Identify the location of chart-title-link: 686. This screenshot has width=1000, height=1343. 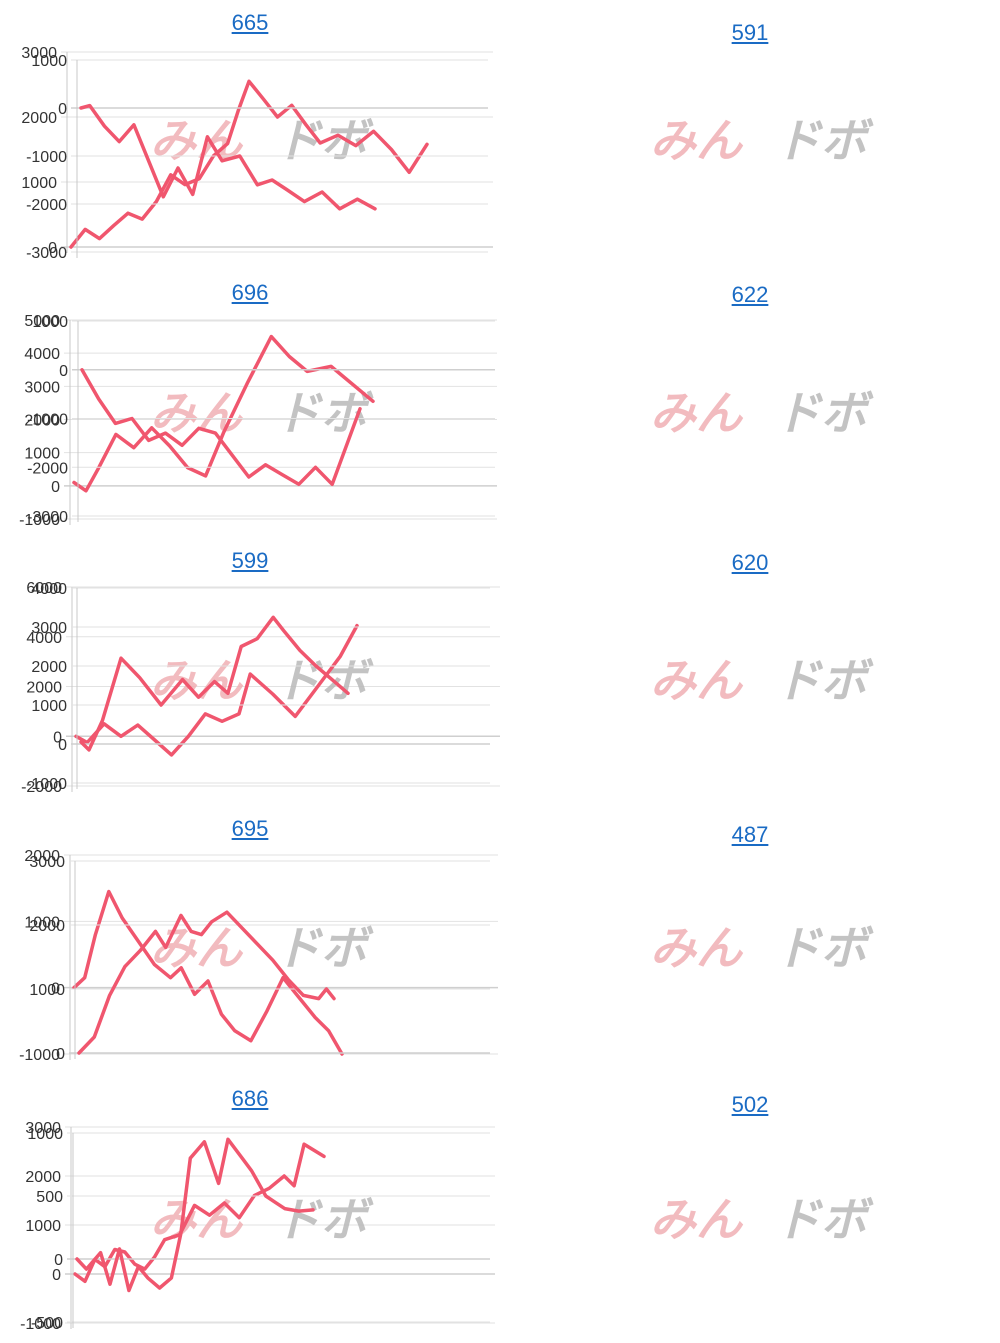
(250, 1098).